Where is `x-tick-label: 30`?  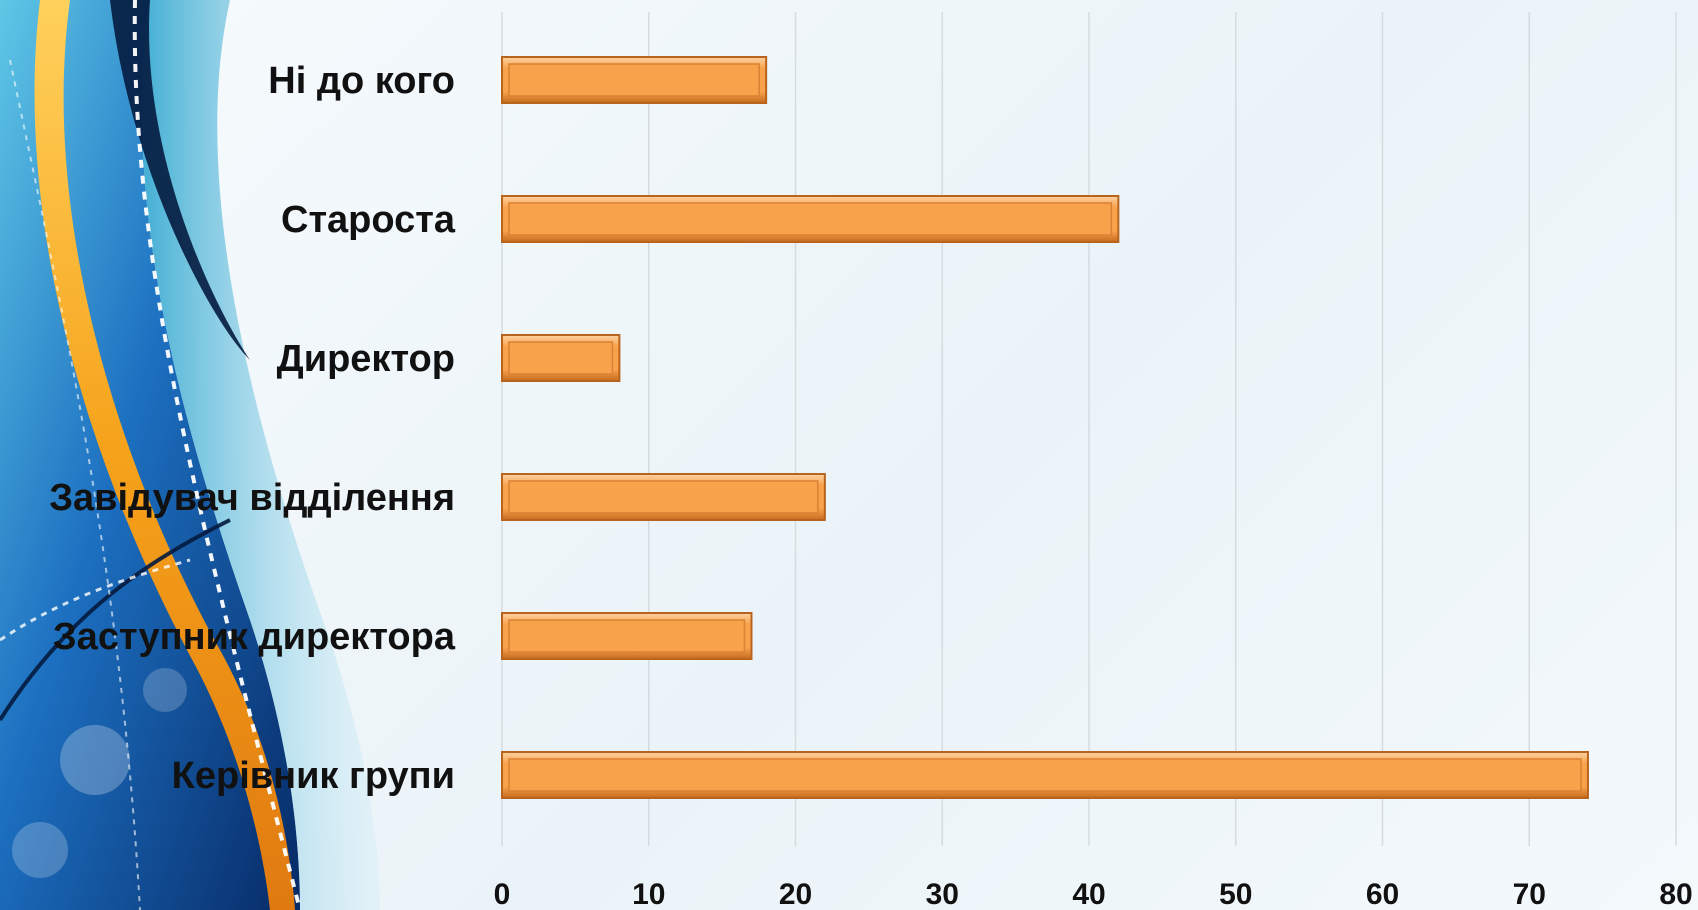 x-tick-label: 30 is located at coordinates (942, 894).